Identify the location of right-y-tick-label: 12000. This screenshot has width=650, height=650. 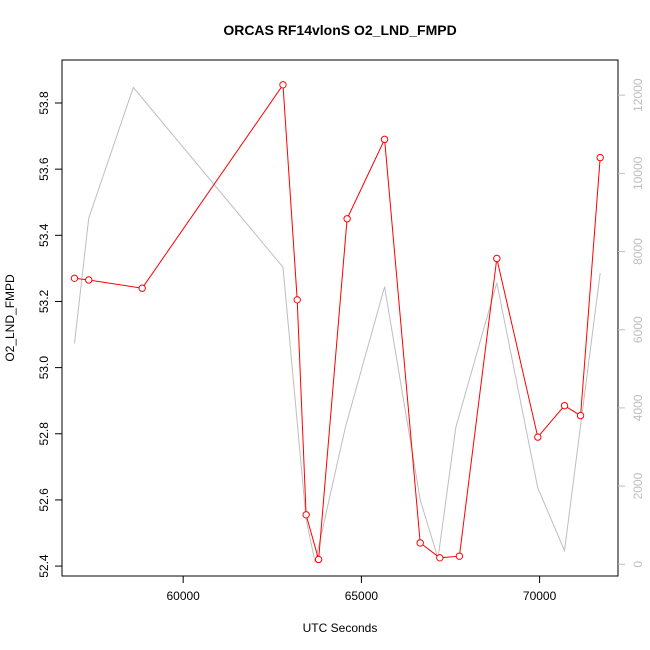
(638, 95).